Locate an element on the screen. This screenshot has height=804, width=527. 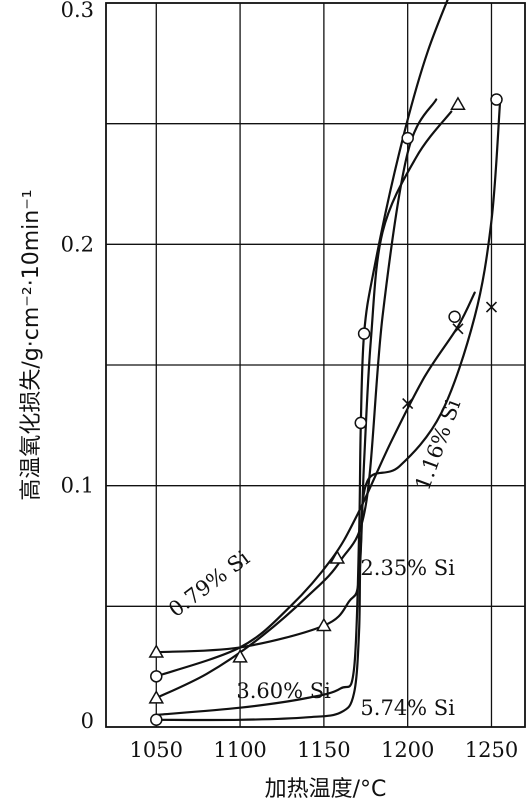
x-tick-label: 1150 is located at coordinates (323, 750).